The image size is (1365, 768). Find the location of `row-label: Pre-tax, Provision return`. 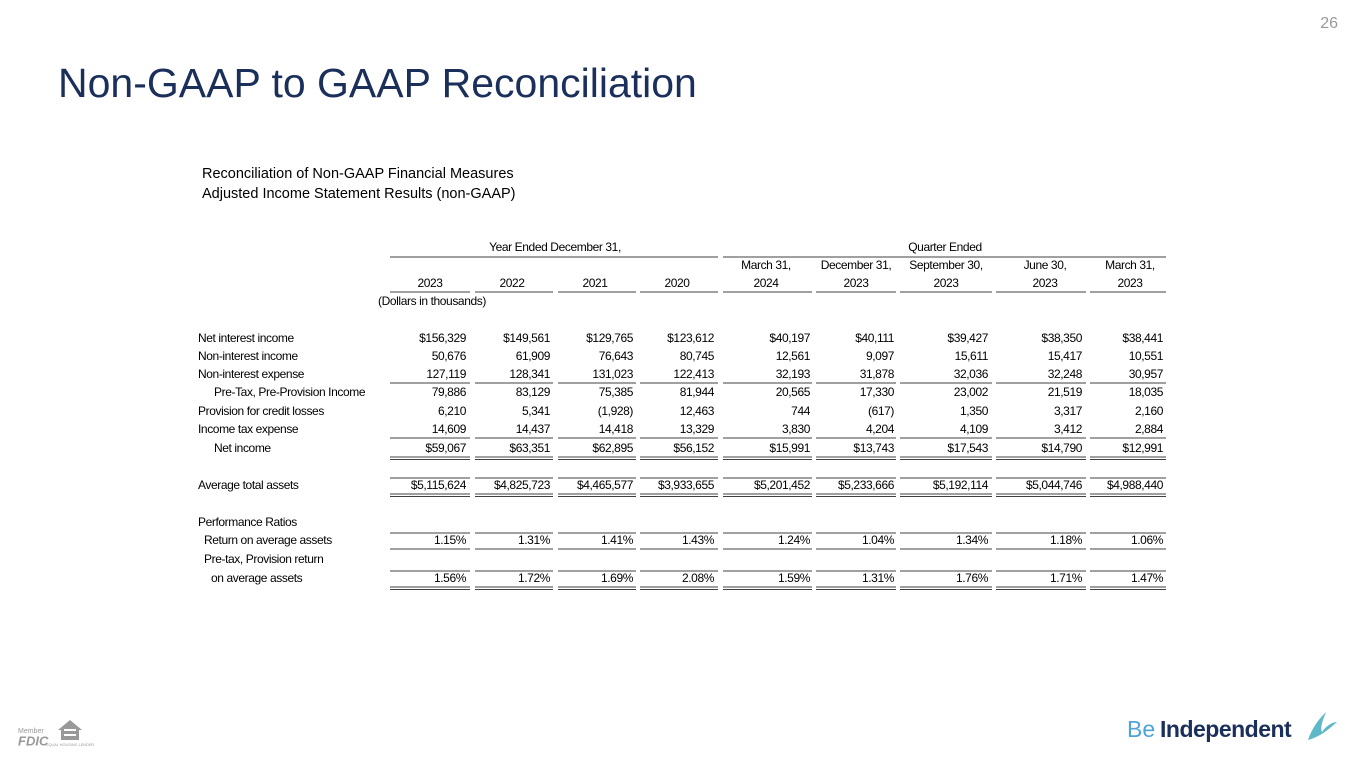

row-label: Pre-tax, Provision return is located at coordinates (263, 559).